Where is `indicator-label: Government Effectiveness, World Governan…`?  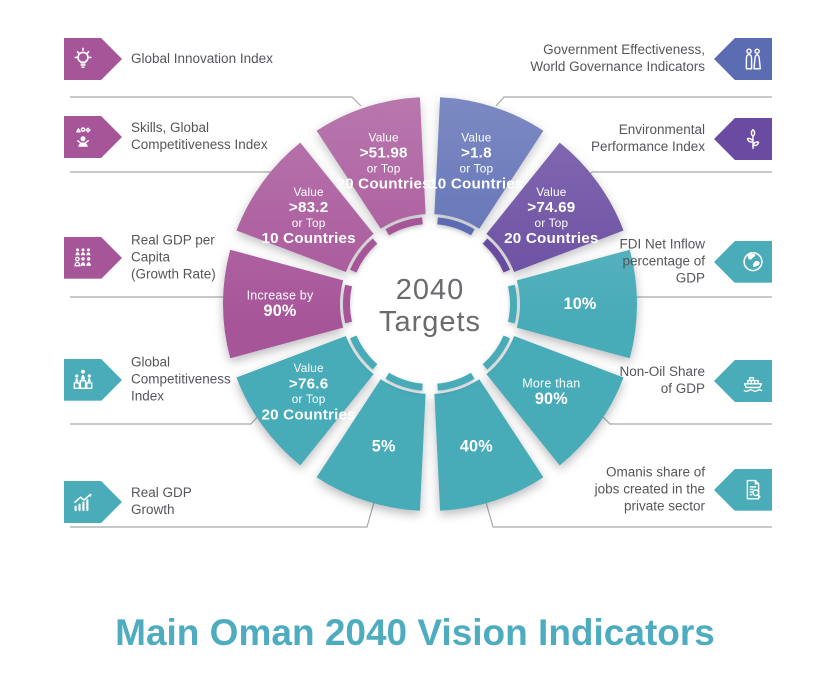
indicator-label: Government Effectiveness, World Governan… is located at coordinates (617, 58).